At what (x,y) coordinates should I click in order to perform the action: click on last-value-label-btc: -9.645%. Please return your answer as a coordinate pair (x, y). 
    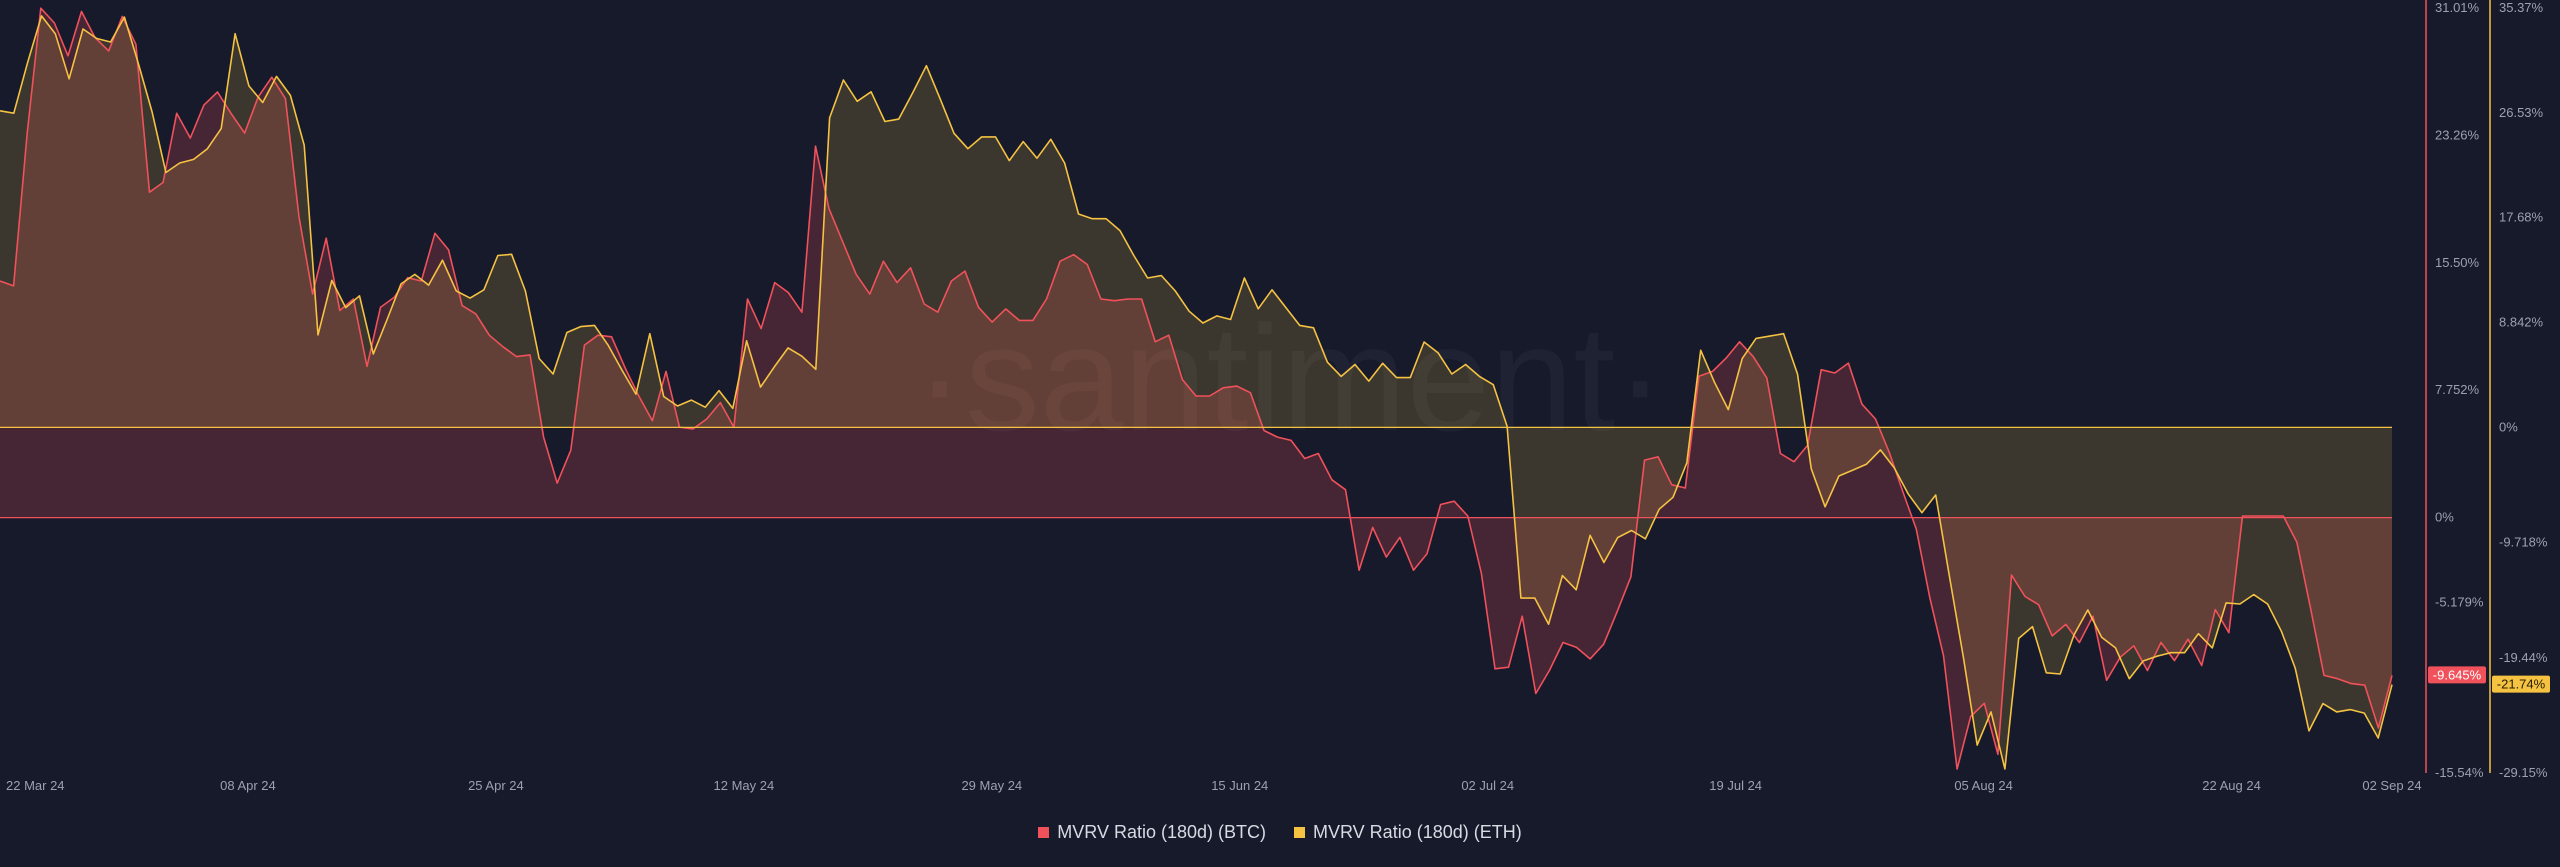
    Looking at the image, I should click on (2457, 674).